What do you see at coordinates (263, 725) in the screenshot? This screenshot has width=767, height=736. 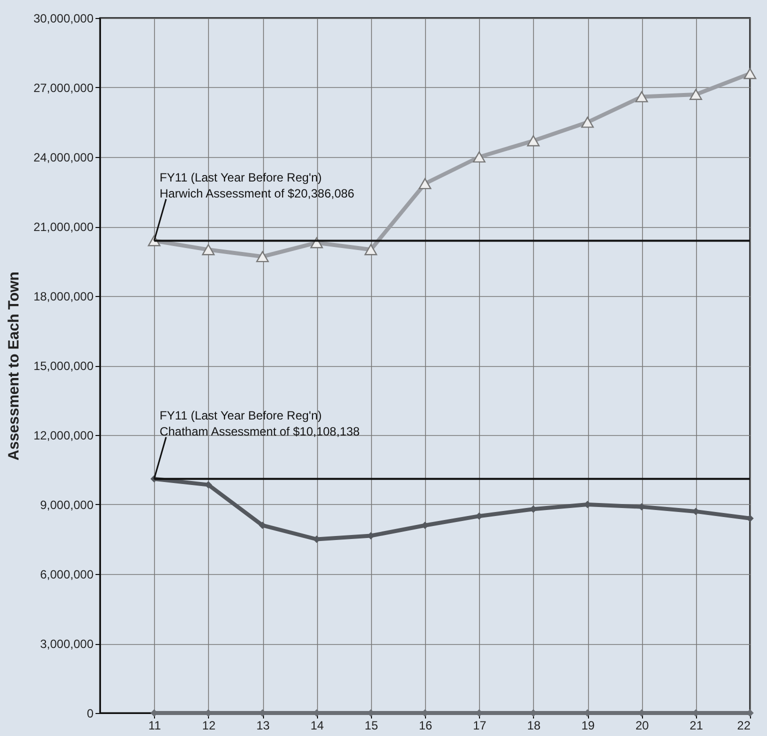 I see `x-tick-label: 13` at bounding box center [263, 725].